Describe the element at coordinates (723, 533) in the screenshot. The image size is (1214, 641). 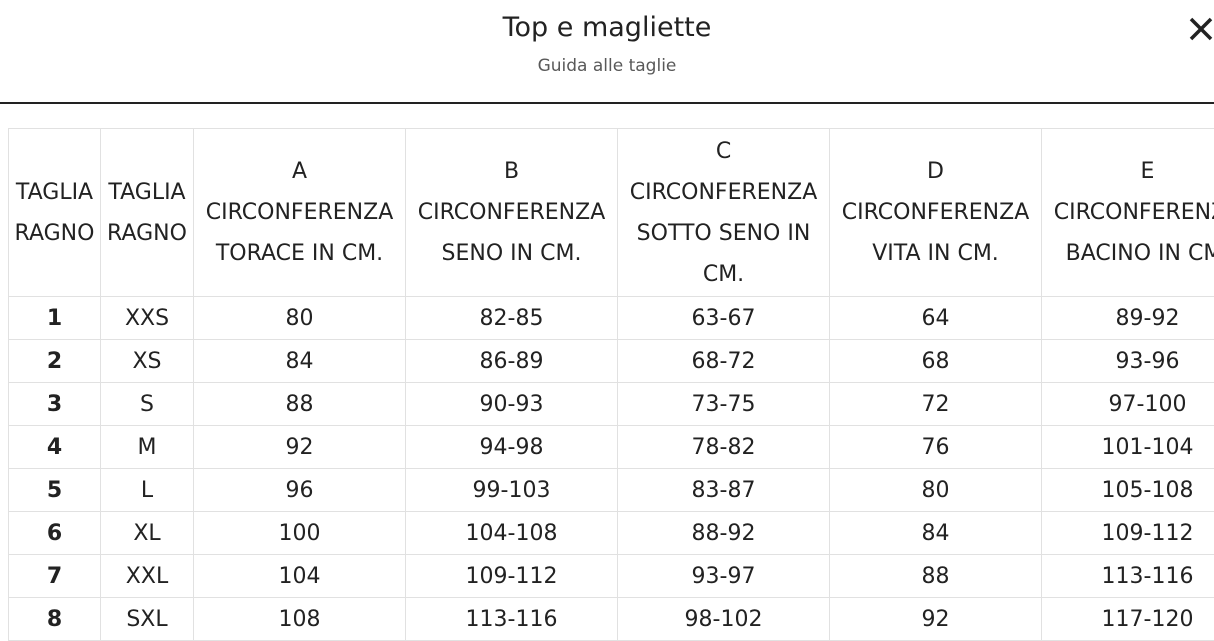
I see `table-cell: 88-92` at that location.